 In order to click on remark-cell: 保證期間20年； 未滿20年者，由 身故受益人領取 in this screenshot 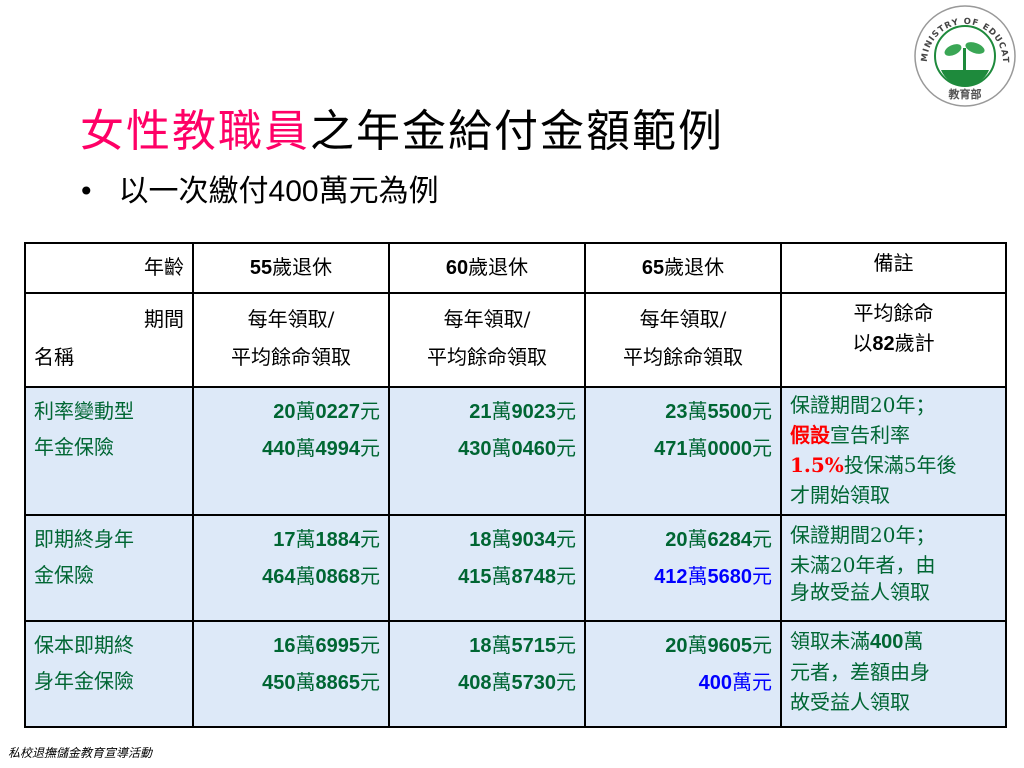, I will do `click(893, 568)`.